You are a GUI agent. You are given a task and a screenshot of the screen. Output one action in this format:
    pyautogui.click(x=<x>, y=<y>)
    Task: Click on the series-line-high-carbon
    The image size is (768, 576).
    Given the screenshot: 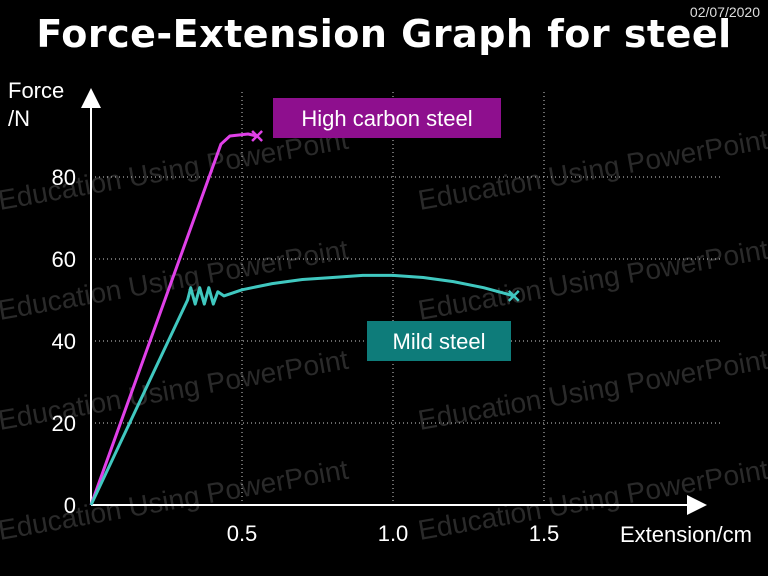 What is the action you would take?
    pyautogui.click(x=173, y=319)
    